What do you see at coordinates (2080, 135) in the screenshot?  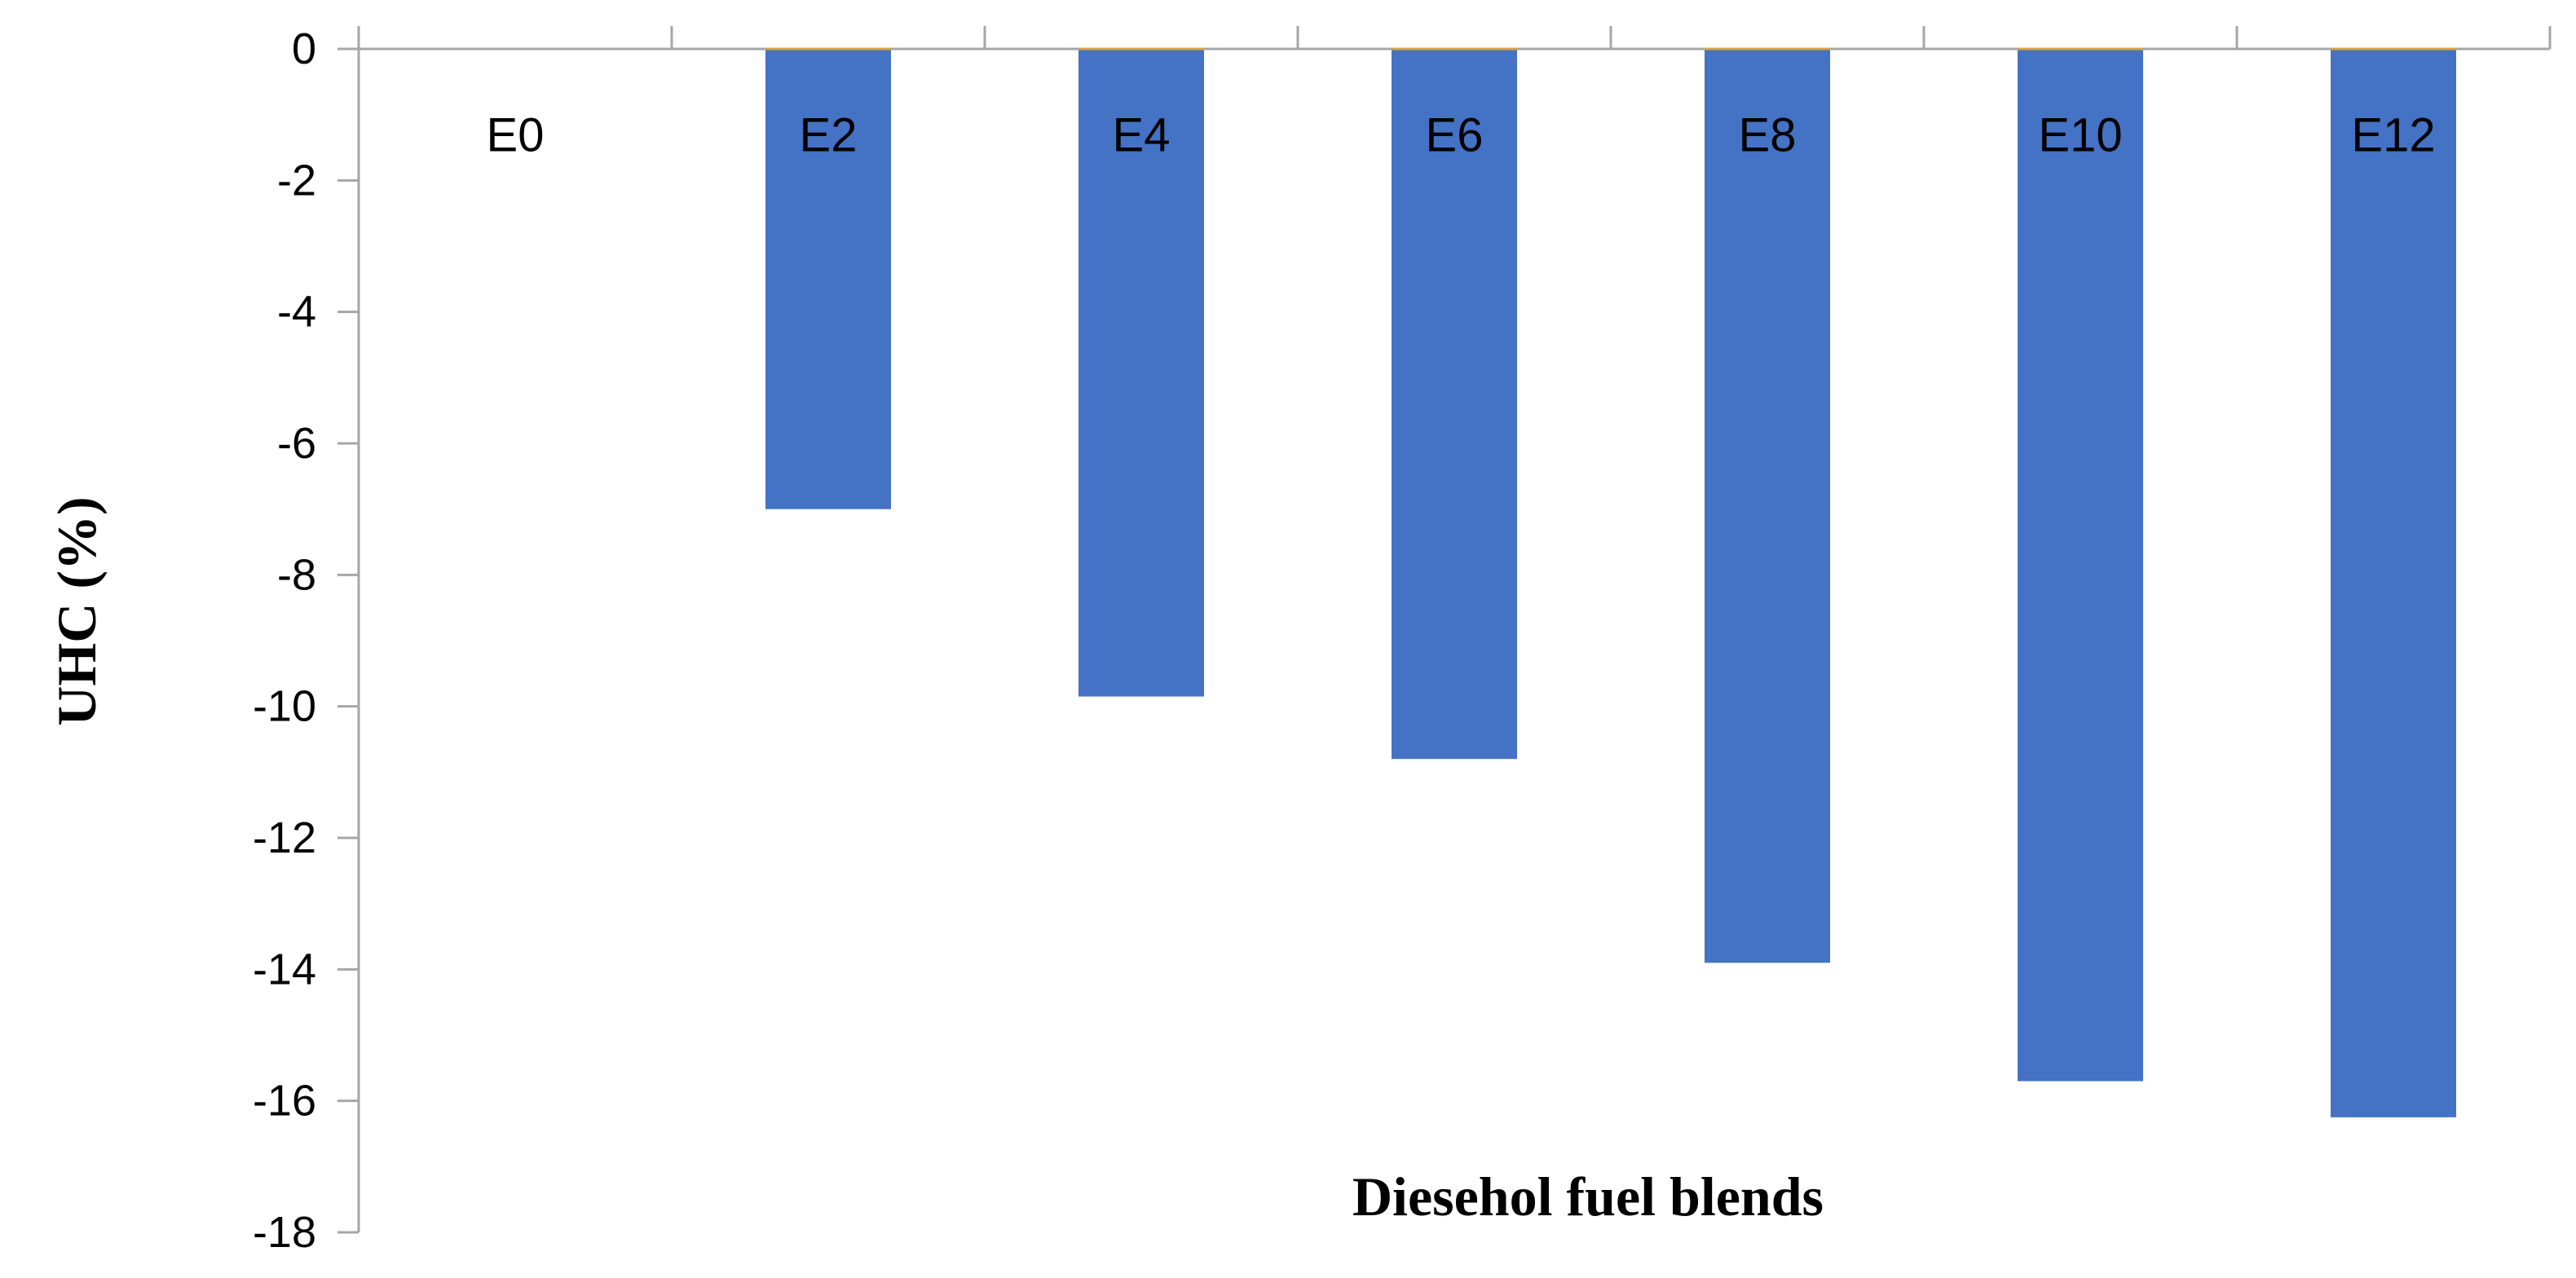 I see `category-label: E10` at bounding box center [2080, 135].